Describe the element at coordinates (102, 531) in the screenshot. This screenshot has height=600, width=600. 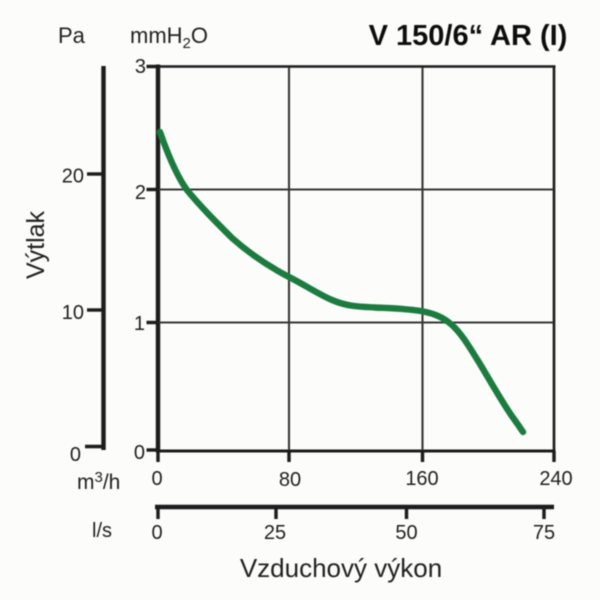
I see `svg-text: l/s` at that location.